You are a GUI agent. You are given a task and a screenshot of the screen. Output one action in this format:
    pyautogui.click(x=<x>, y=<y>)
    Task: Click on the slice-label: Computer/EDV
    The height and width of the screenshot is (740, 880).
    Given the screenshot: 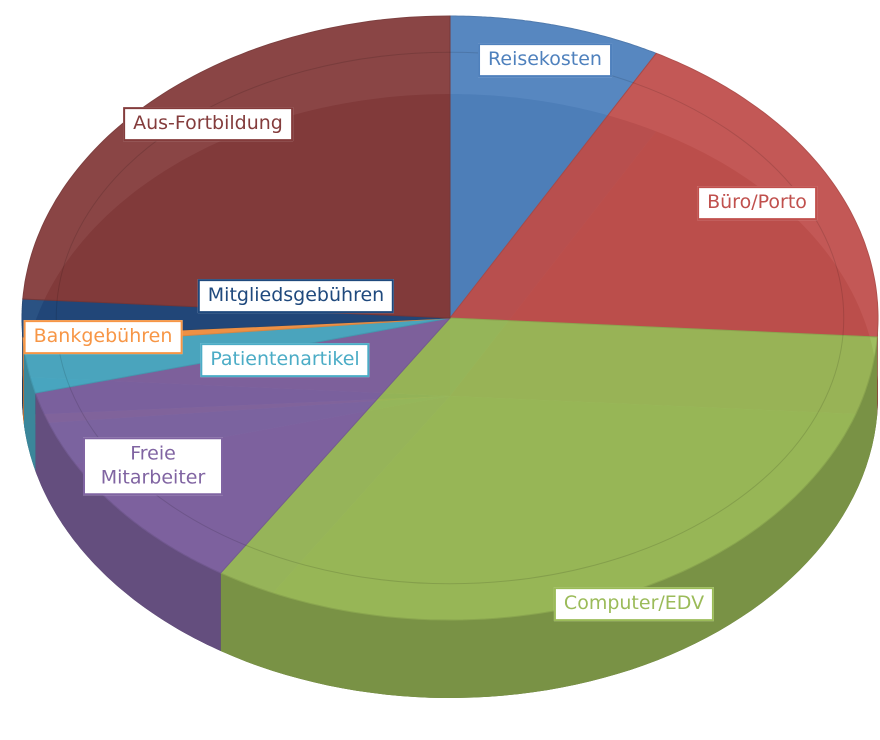 What is the action you would take?
    pyautogui.click(x=634, y=604)
    